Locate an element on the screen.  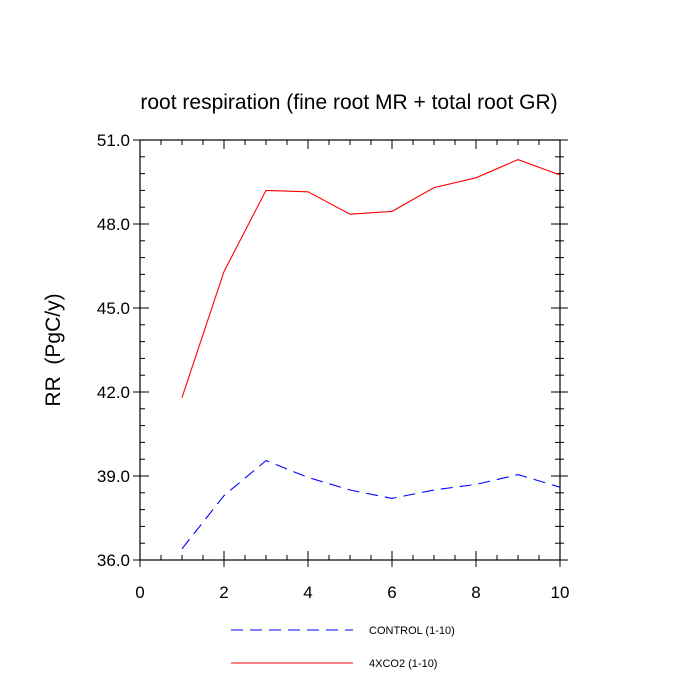
x-tick-label: 10 is located at coordinates (560, 592).